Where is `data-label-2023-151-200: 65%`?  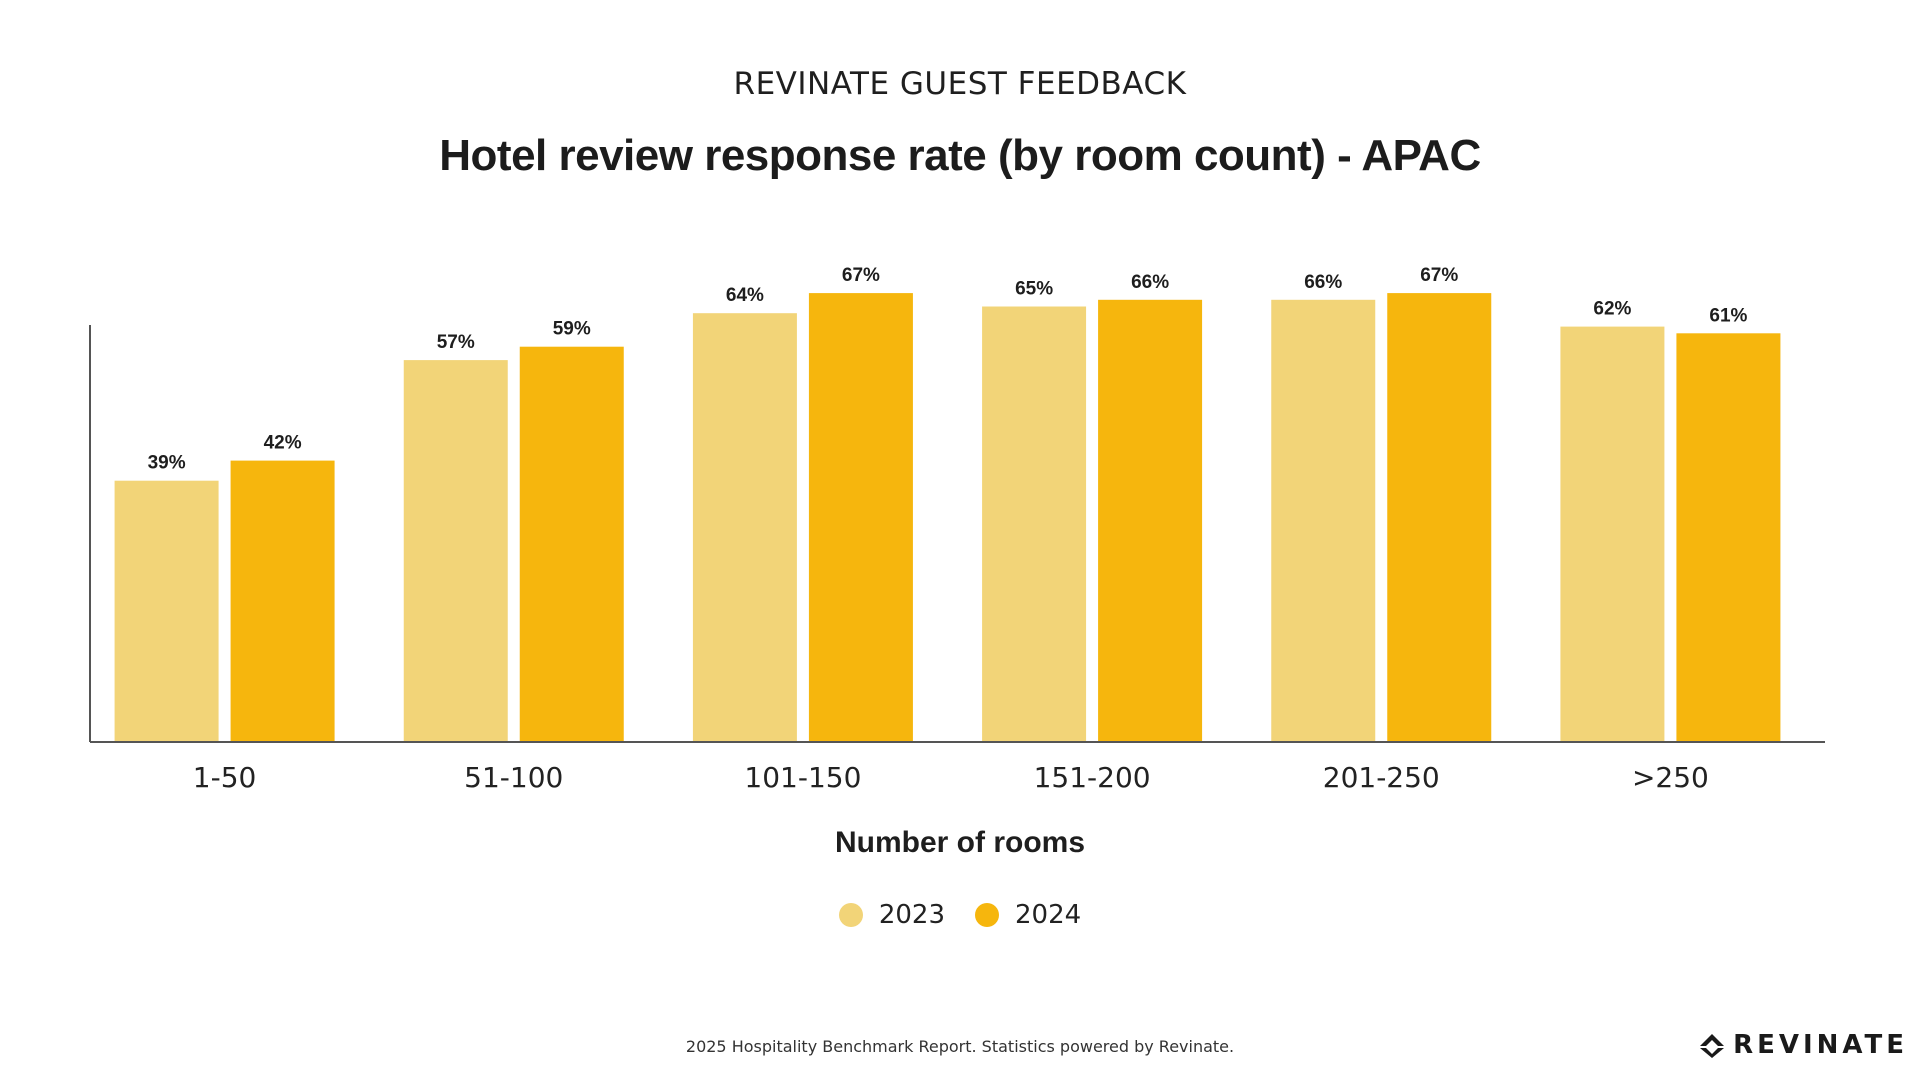
data-label-2023-151-200: 65% is located at coordinates (1034, 289).